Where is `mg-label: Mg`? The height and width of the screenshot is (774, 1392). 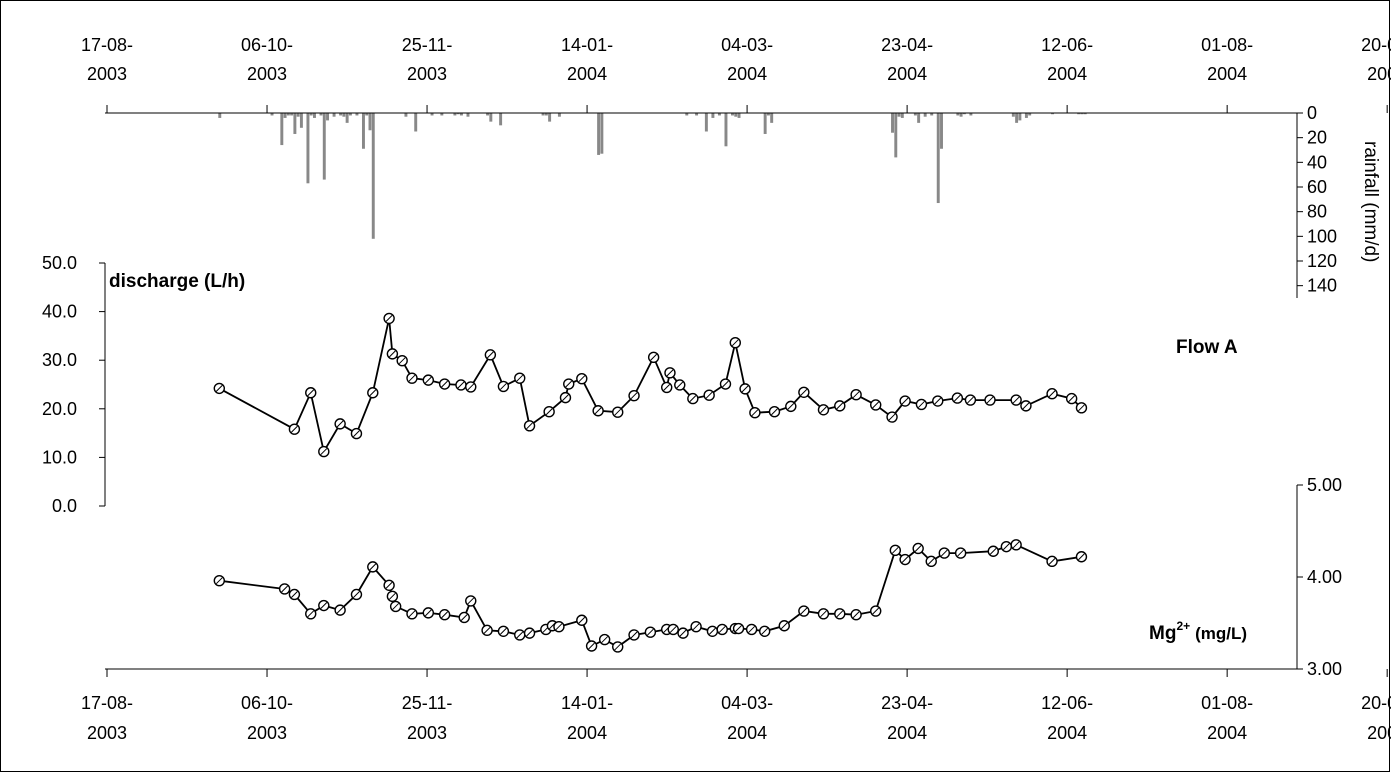
mg-label: Mg is located at coordinates (1162, 633).